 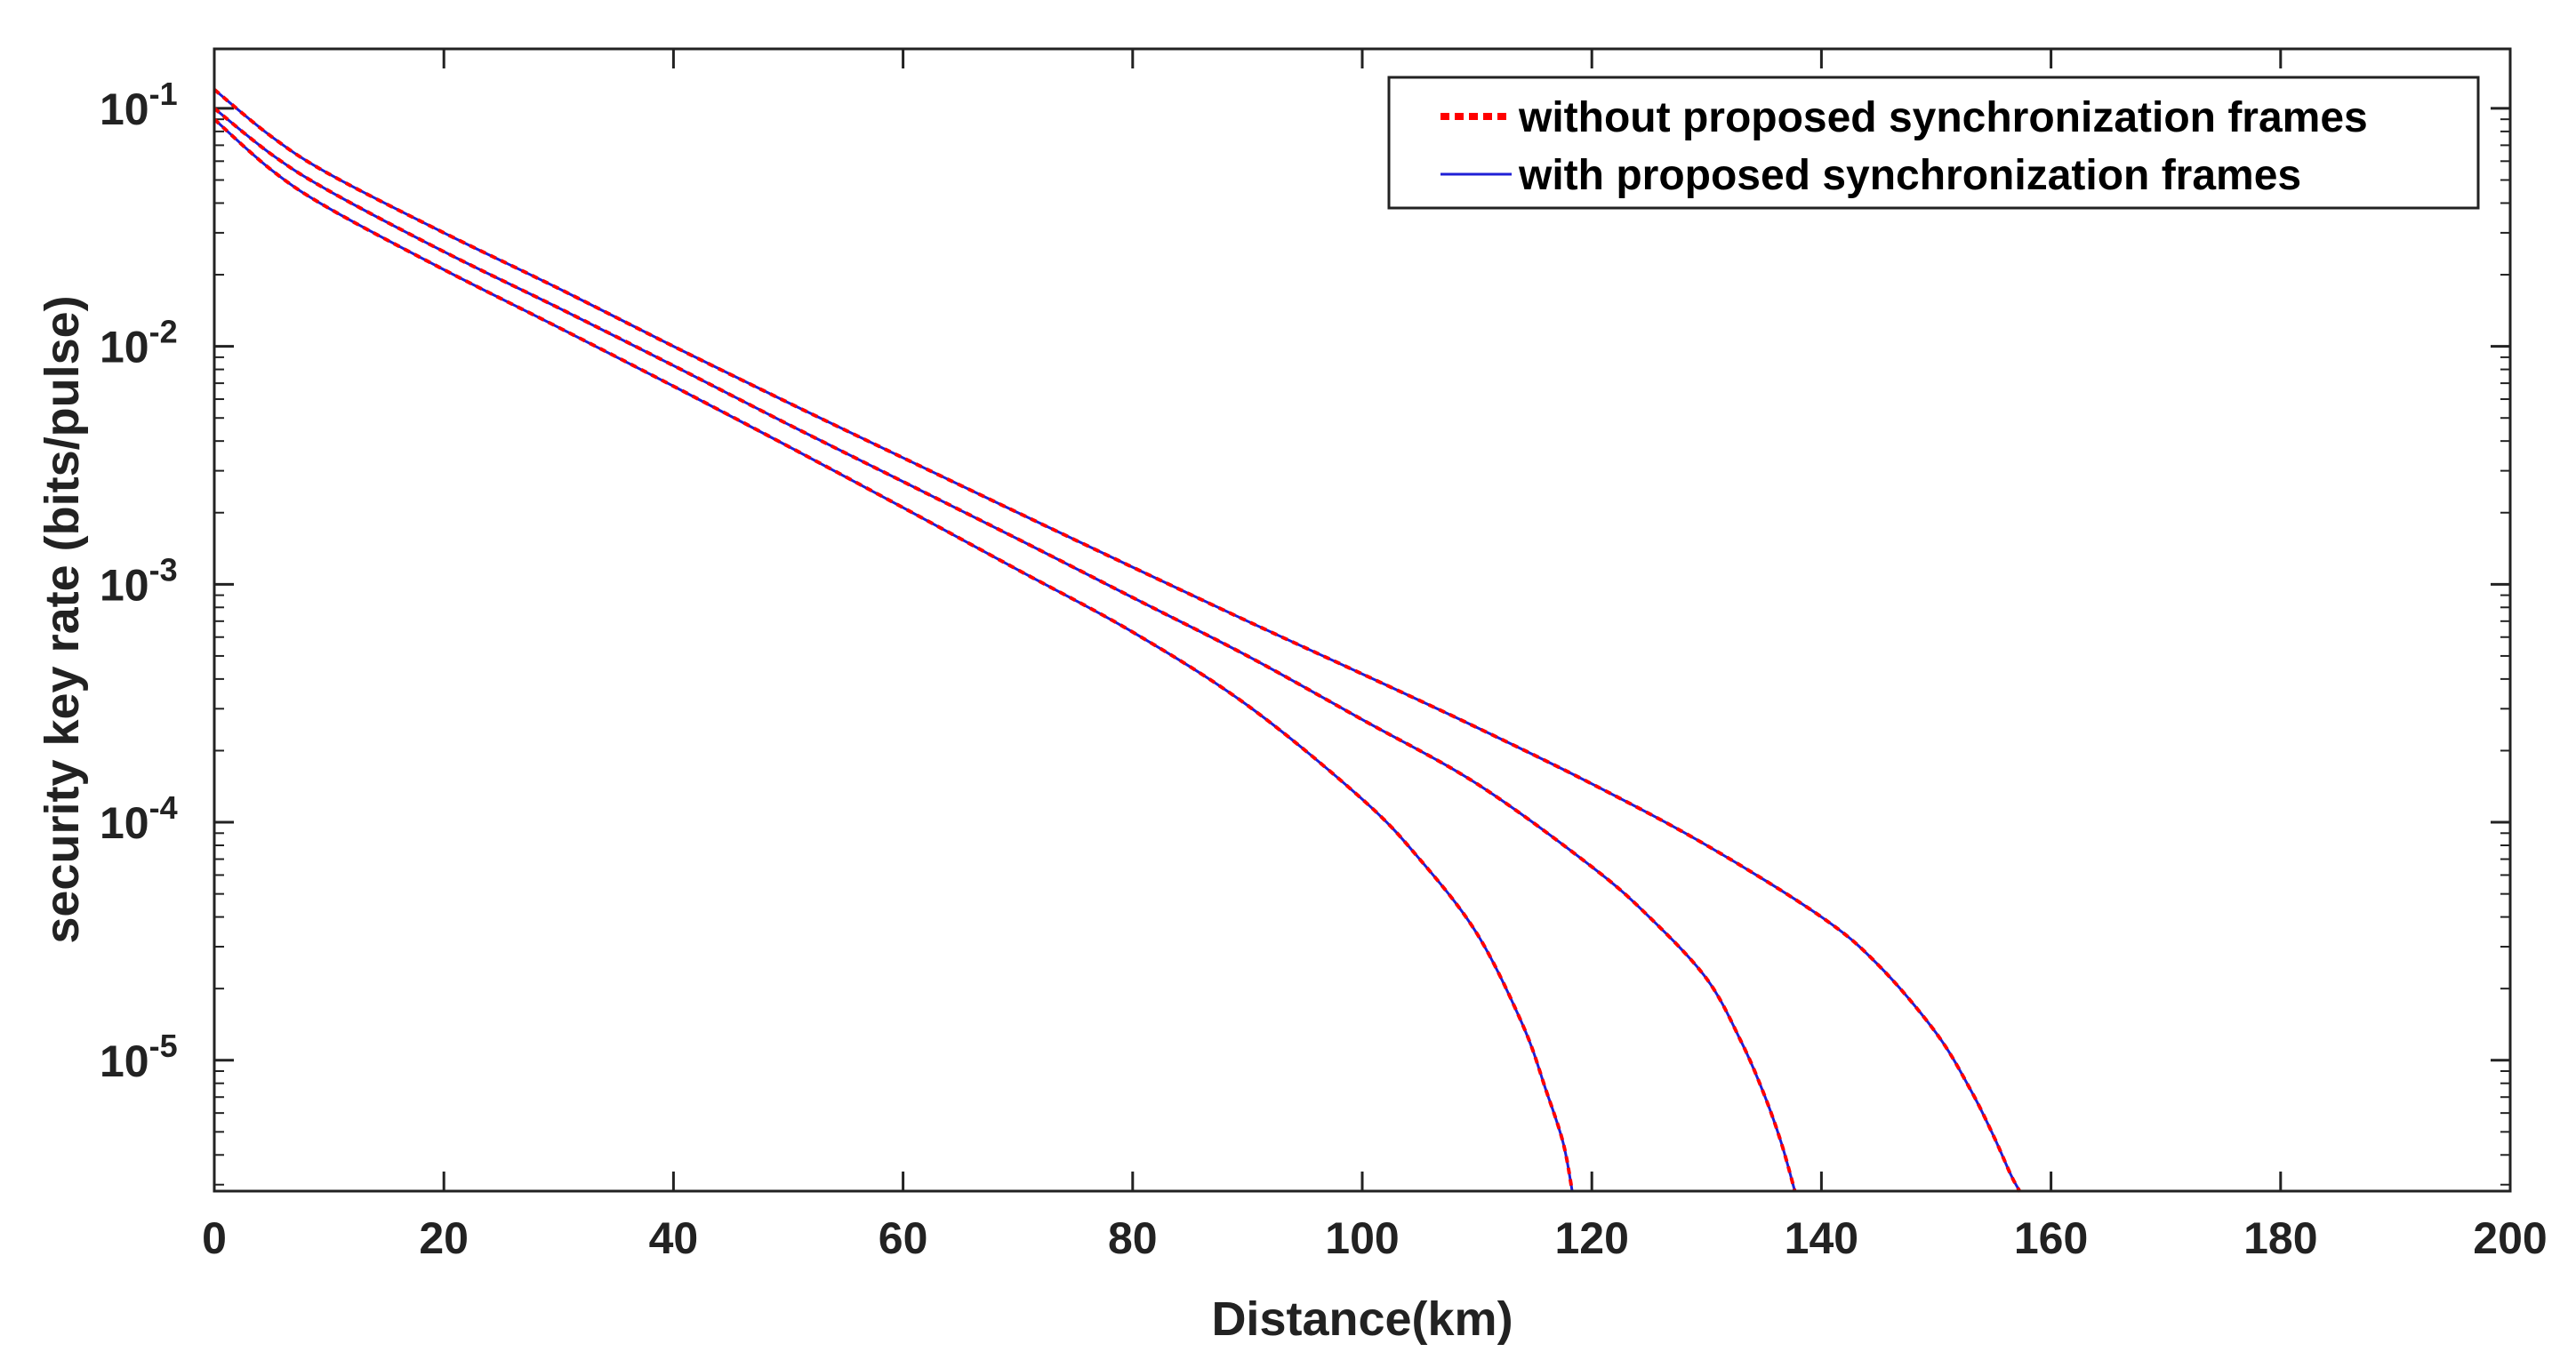 I want to click on y-axis-label: security key rate (bits/pulse), so click(x=62, y=619).